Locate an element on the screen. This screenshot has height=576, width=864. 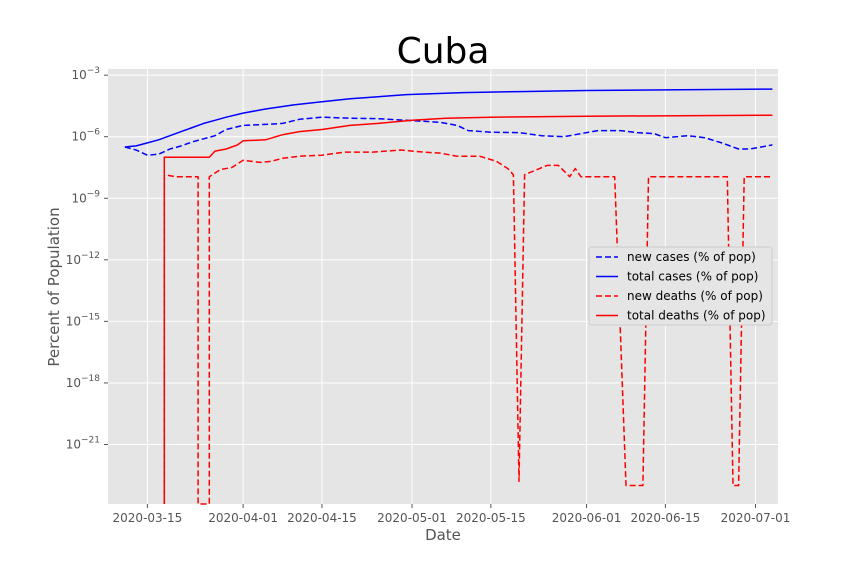
x-tick-label: 2020-05-01 is located at coordinates (412, 518).